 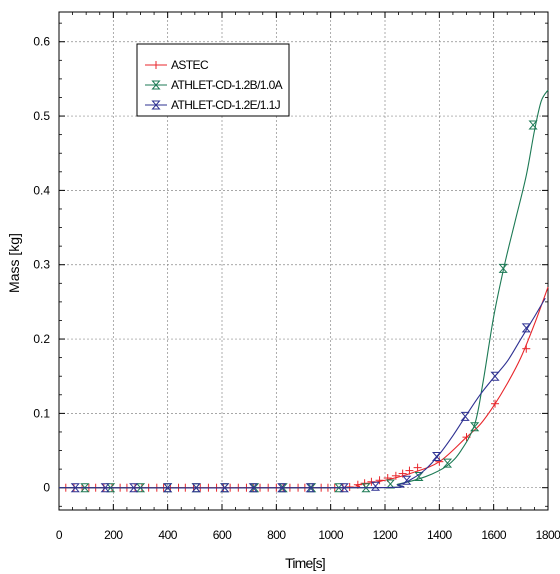 I want to click on x-tick-label: 200, so click(x=113, y=535).